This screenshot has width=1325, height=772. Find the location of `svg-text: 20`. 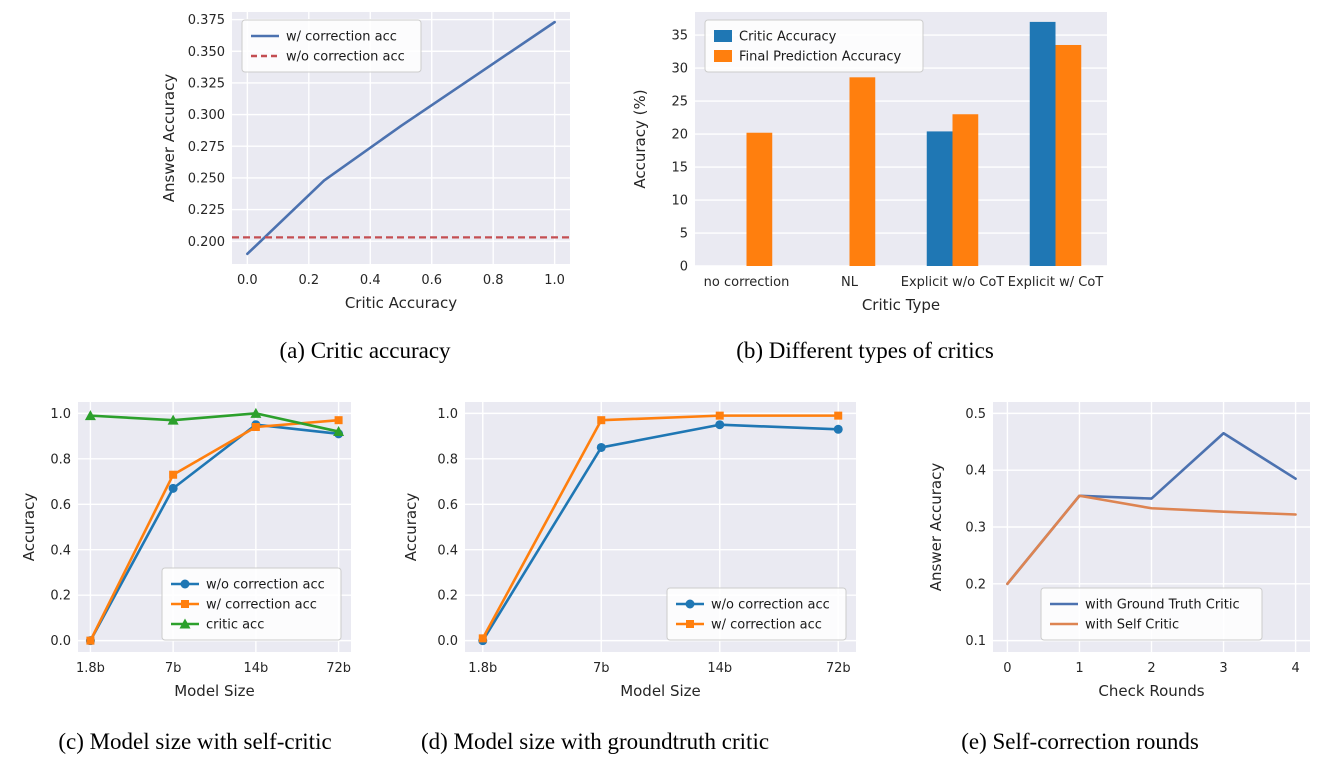

svg-text: 20 is located at coordinates (679, 135).